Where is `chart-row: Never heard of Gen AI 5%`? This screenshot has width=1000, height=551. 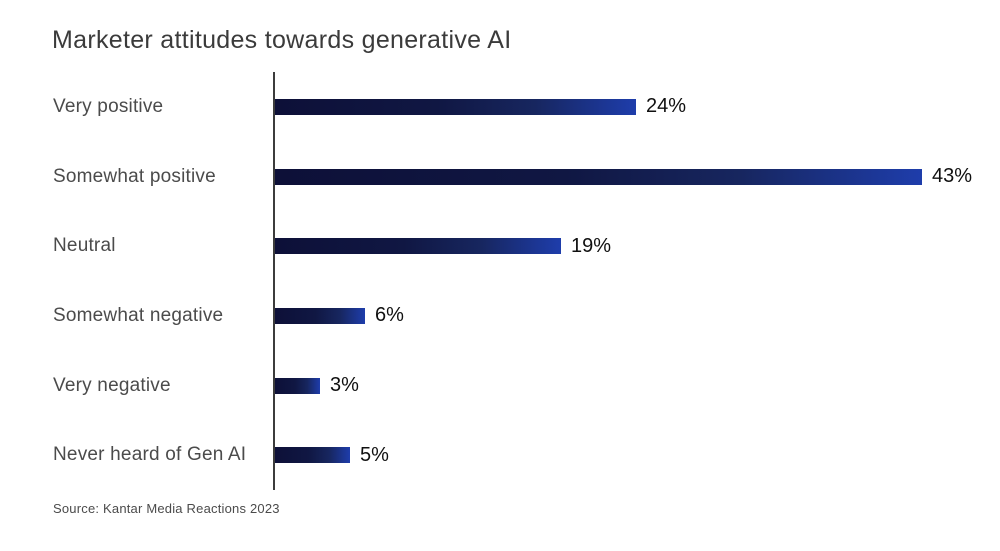
chart-row: Never heard of Gen AI 5% is located at coordinates (500, 455).